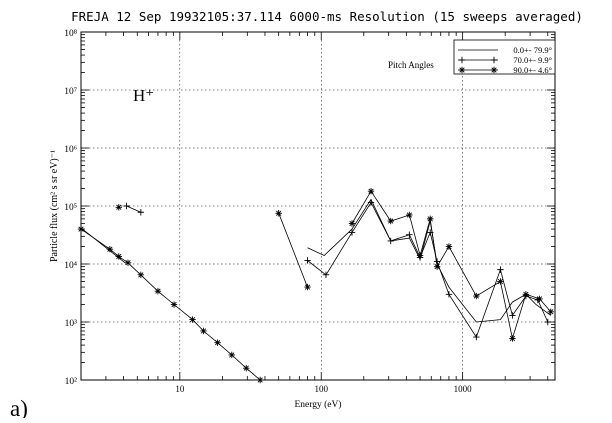 This screenshot has height=423, width=612. I want to click on legend-box, so click(504, 57).